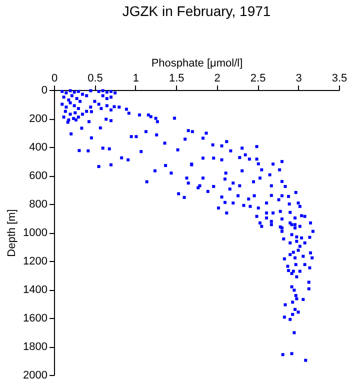  Describe the element at coordinates (38, 176) in the screenshot. I see `y-tick-label: 600` at that location.